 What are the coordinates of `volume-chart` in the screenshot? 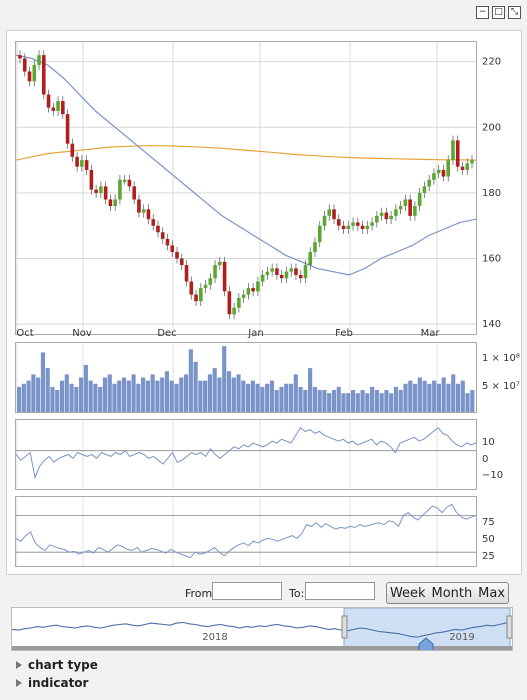 It's located at (245, 377).